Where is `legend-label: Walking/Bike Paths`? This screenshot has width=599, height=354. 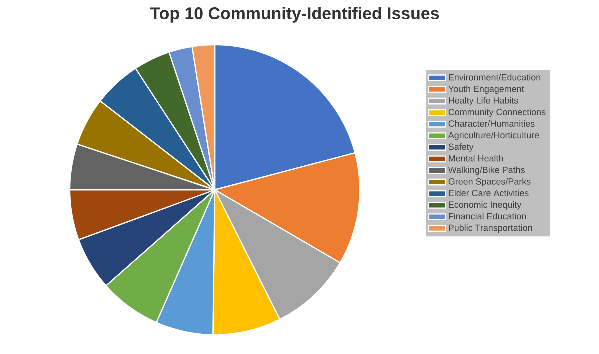 legend-label: Walking/Bike Paths is located at coordinates (486, 171).